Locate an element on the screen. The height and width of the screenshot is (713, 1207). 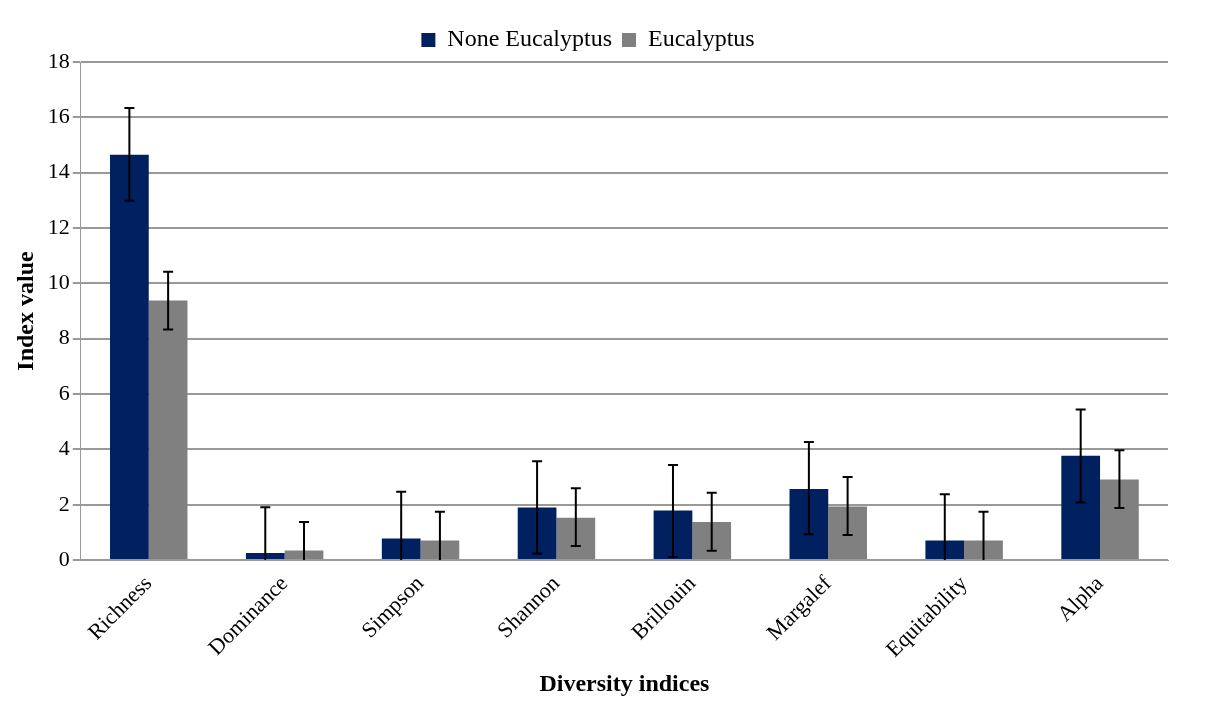
y-tick-label: 14 is located at coordinates (58, 171).